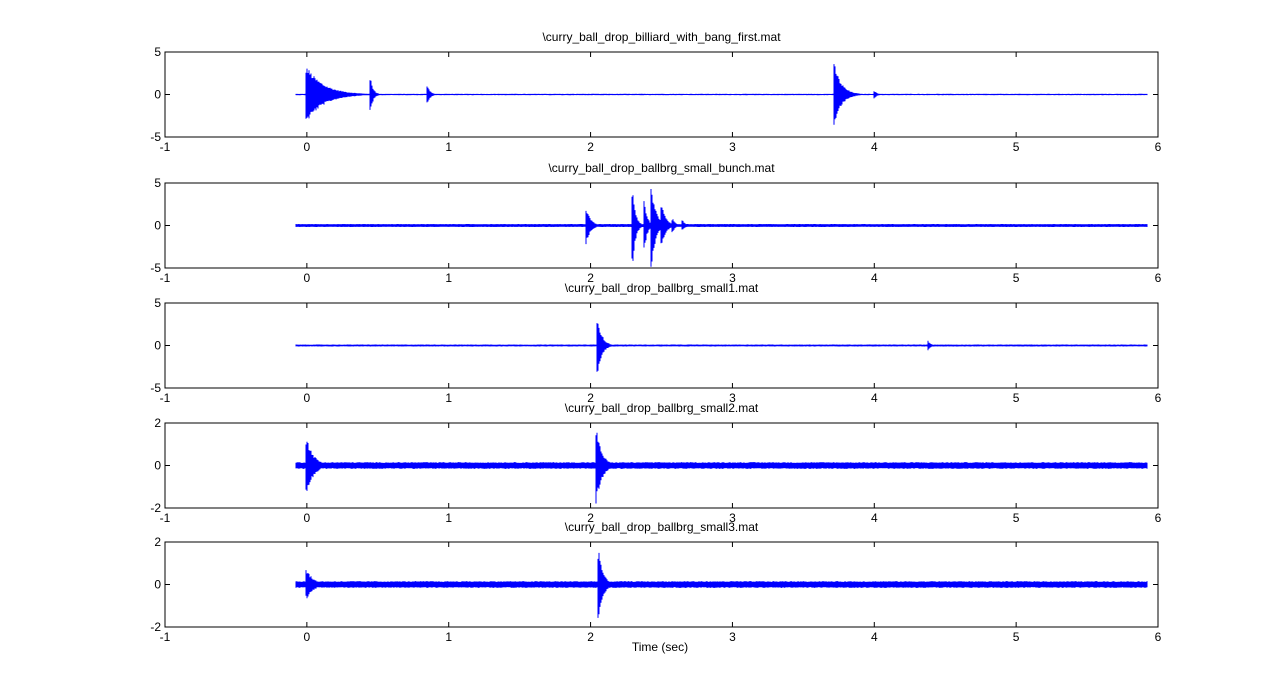  I want to click on subplot-title: \curry_ball_drop_ballbrg_small3.mat, so click(662, 527).